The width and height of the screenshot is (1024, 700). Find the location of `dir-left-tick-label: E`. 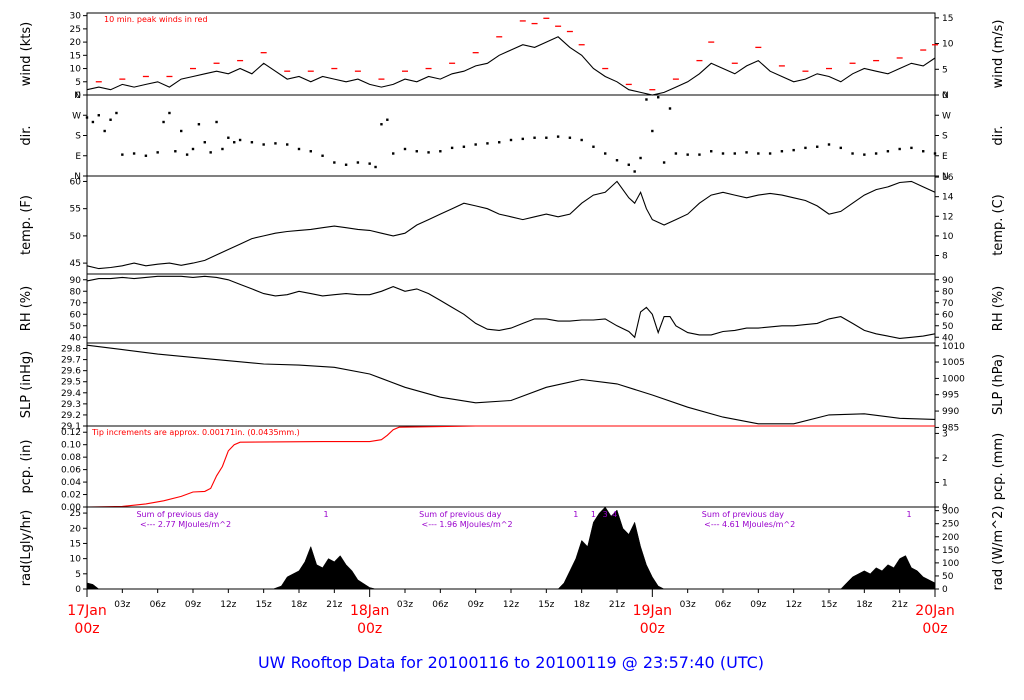

dir-left-tick-label: E is located at coordinates (78, 157).